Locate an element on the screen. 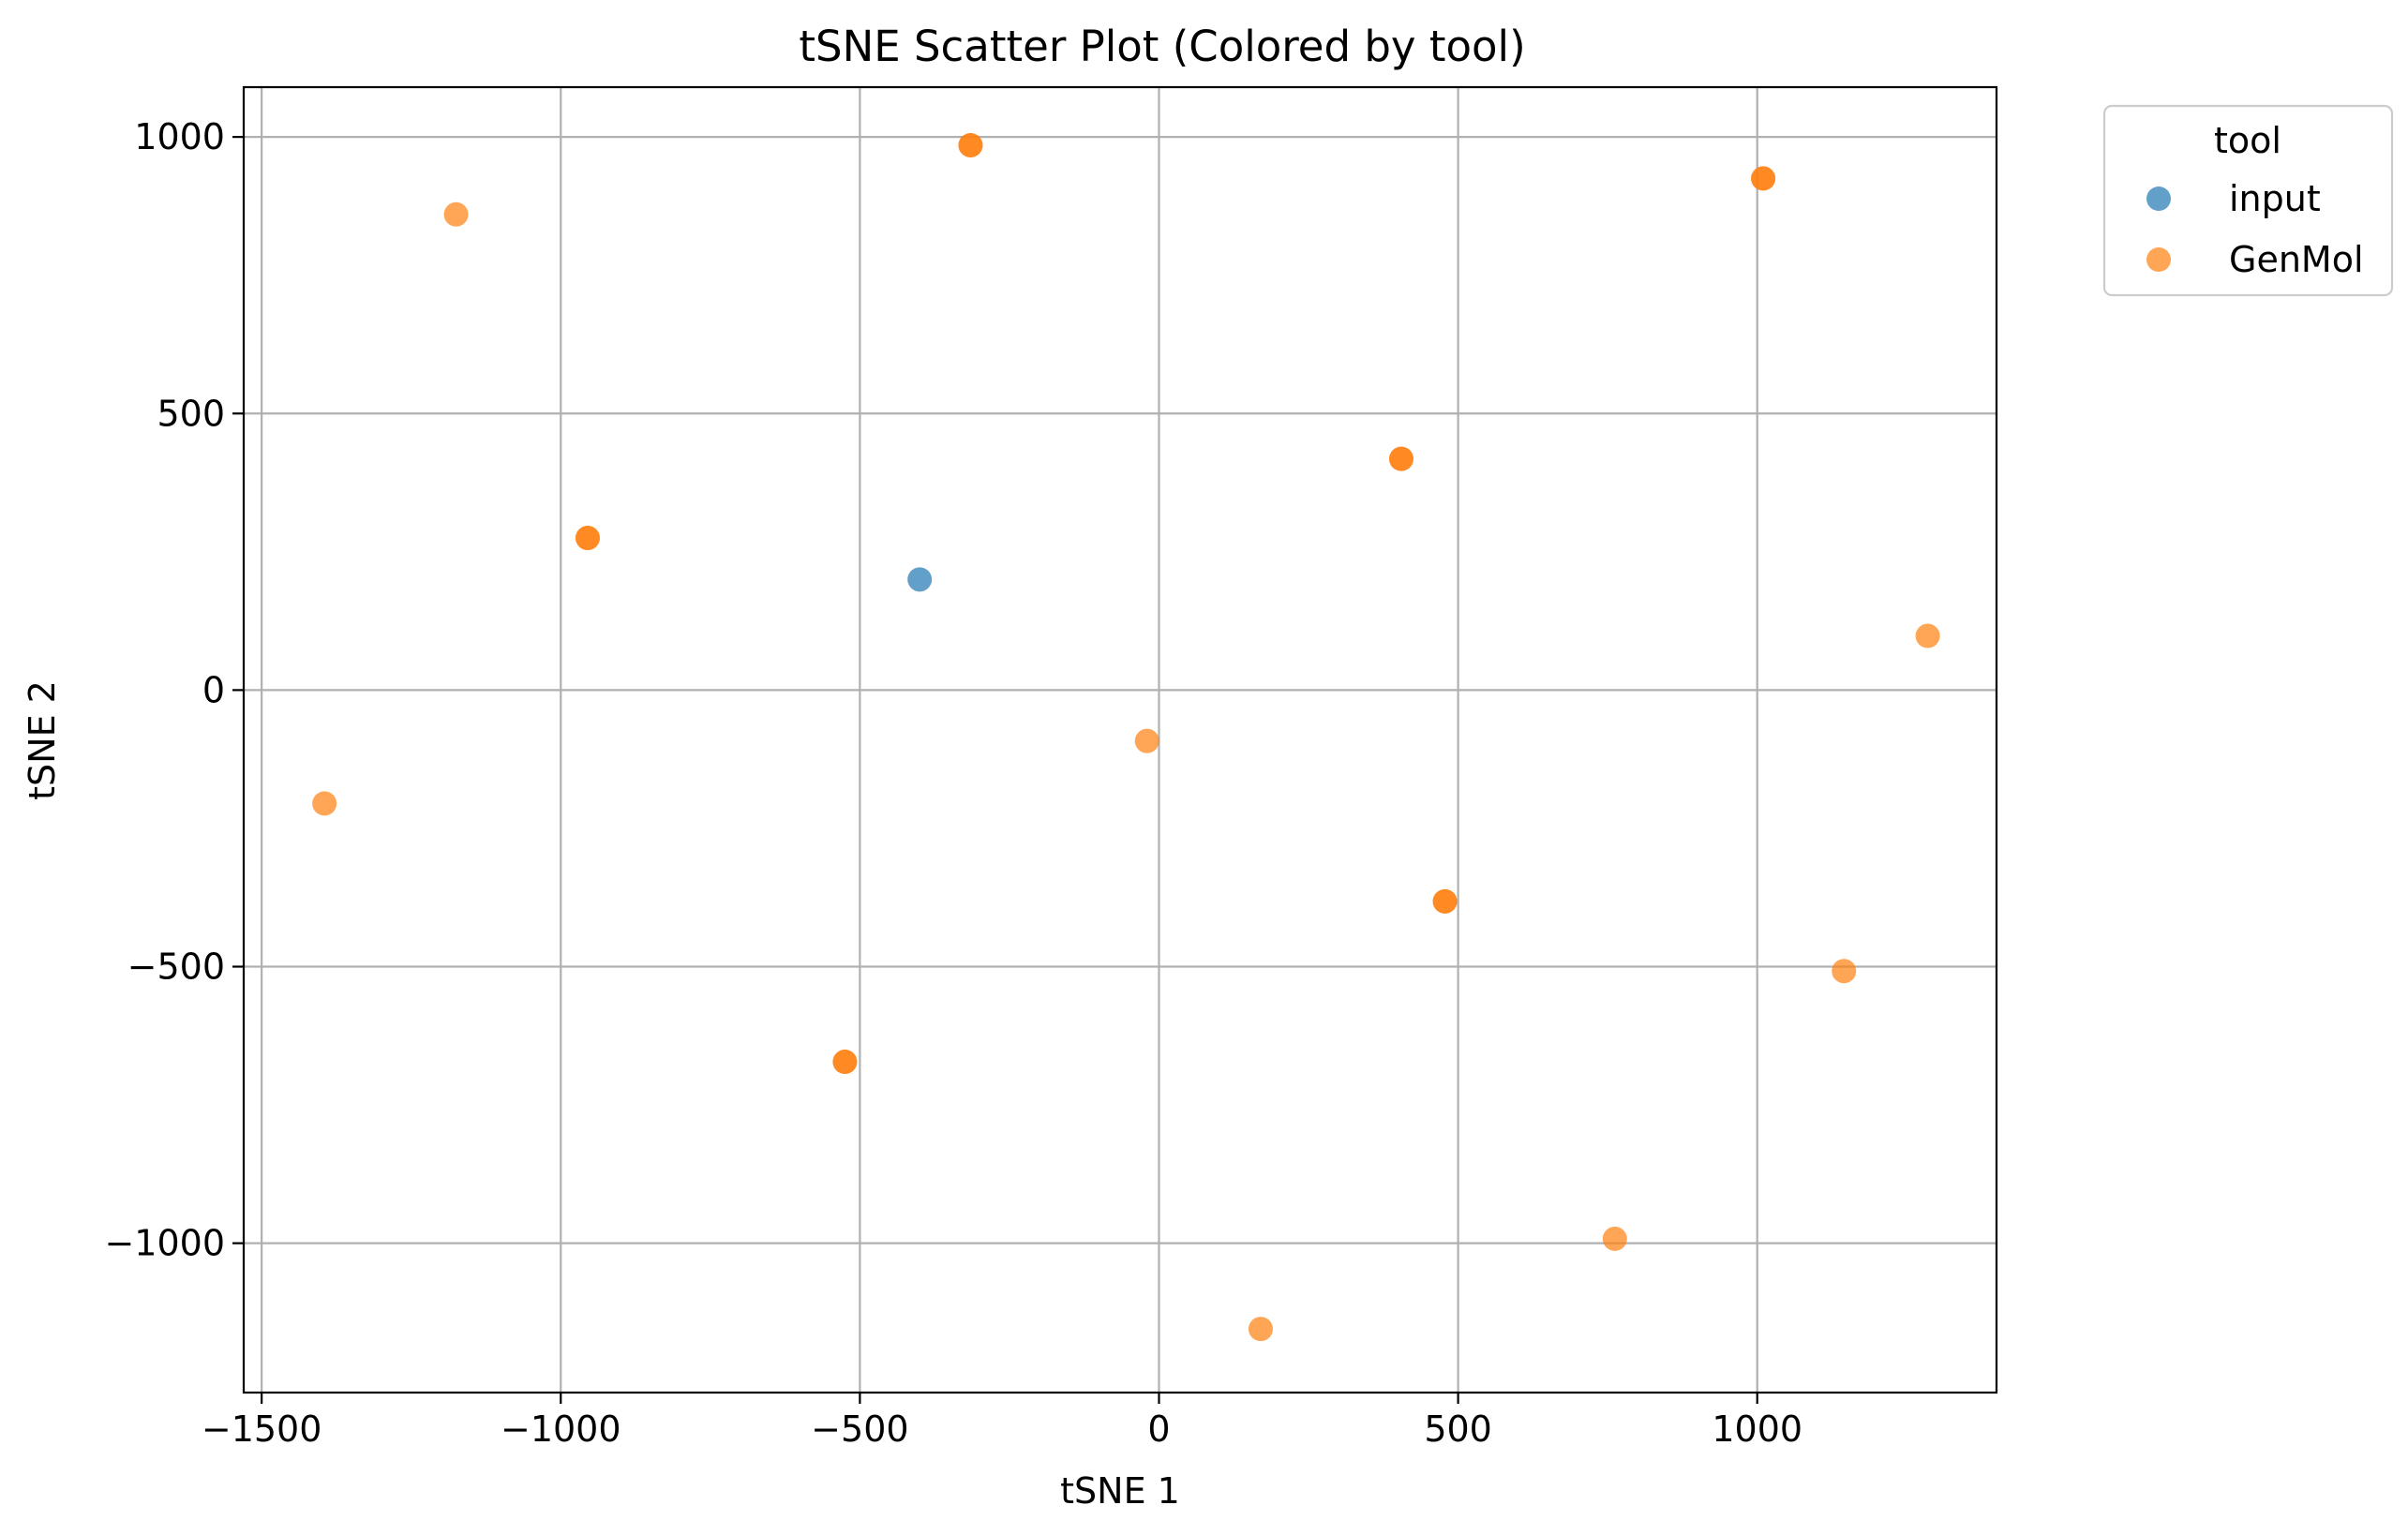  chart-title: tSNE Scatter Plot (Colored by tool) is located at coordinates (1162, 46).